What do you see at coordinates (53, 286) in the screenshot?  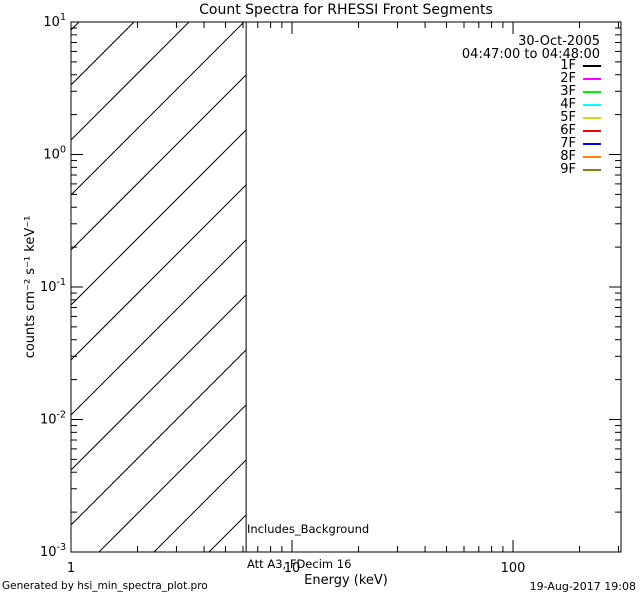 I see `y-tick-label: 10⁻¹` at bounding box center [53, 286].